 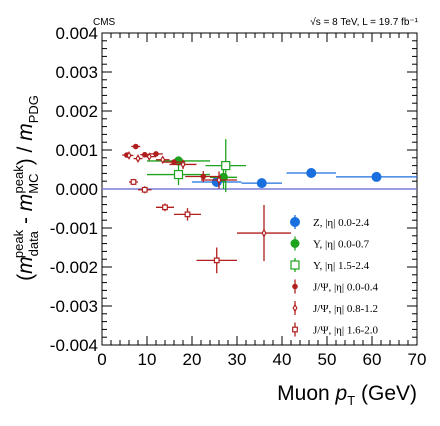 What do you see at coordinates (104, 22) in the screenshot?
I see `experiment-label: CMS` at bounding box center [104, 22].